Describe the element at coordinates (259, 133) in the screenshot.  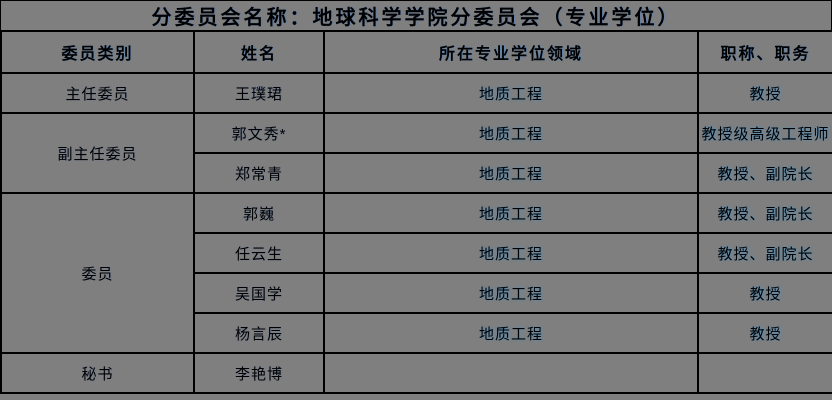
I see `cell-name: 郭文秀*` at that location.